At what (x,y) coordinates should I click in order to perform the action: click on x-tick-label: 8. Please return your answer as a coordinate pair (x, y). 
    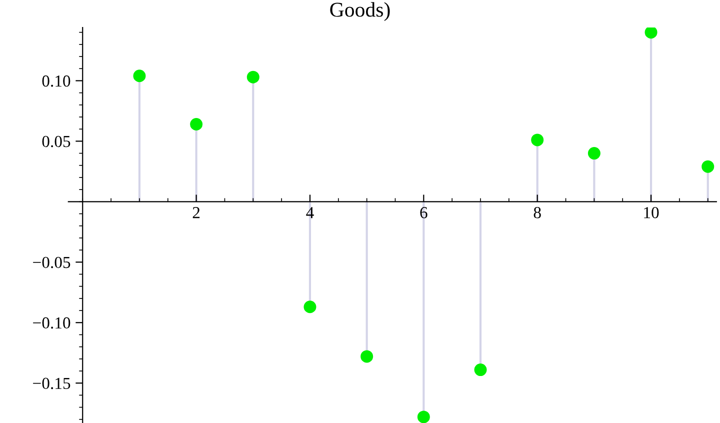
    Looking at the image, I should click on (537, 212).